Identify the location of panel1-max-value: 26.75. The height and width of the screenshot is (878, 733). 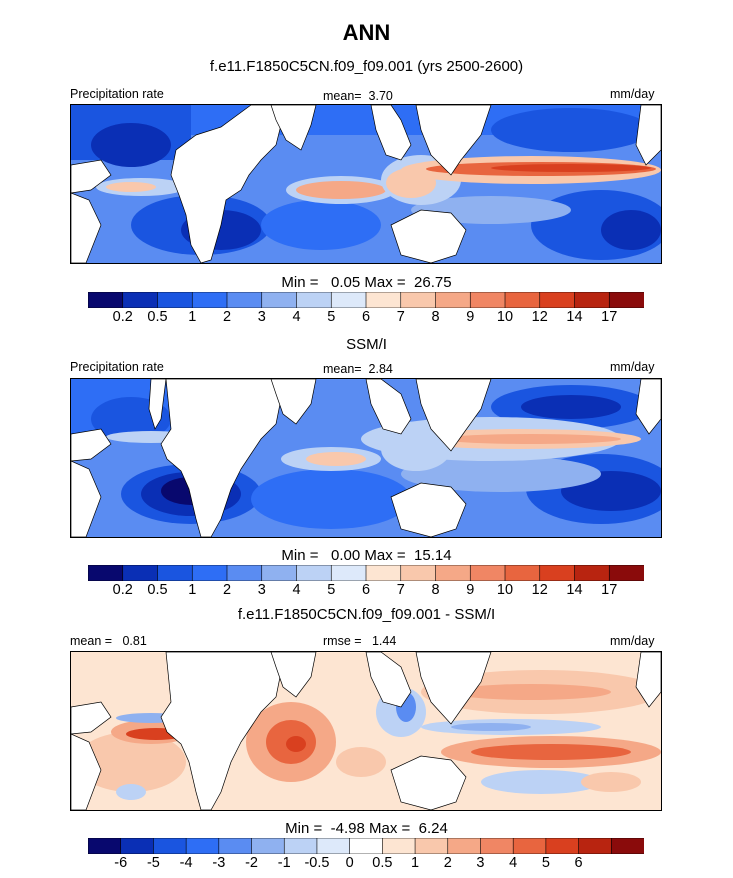
(433, 282).